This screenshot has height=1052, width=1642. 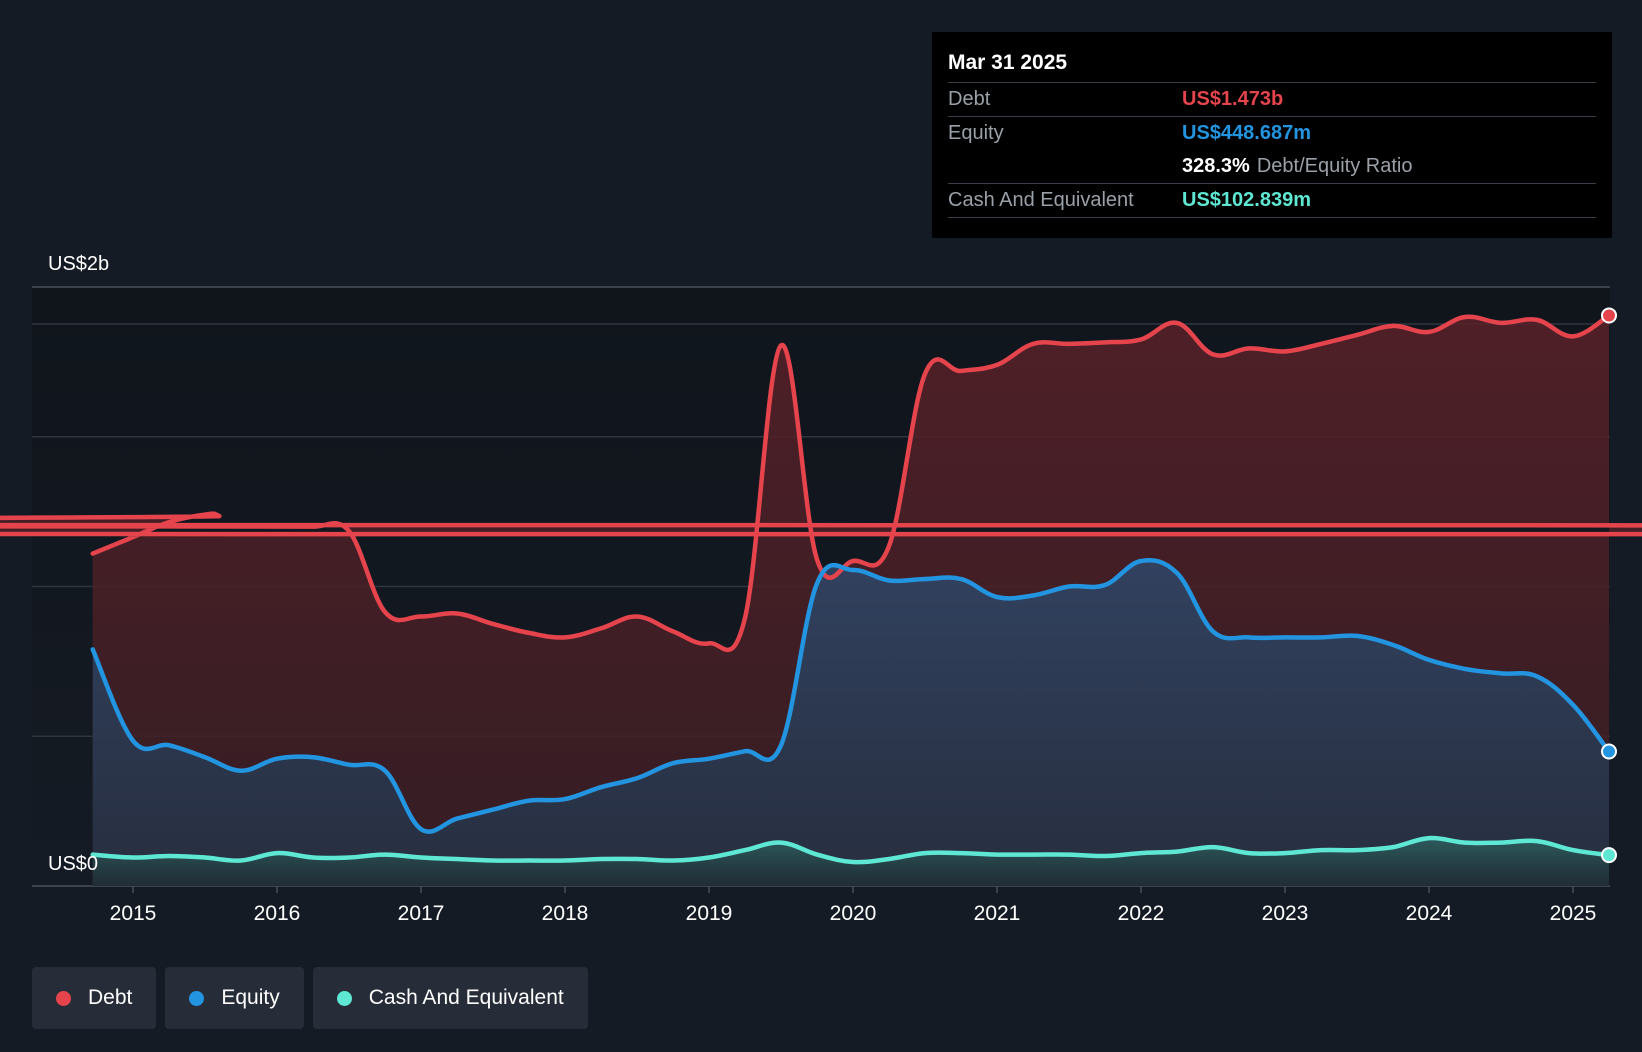 What do you see at coordinates (63, 998) in the screenshot?
I see `debt-dot-icon` at bounding box center [63, 998].